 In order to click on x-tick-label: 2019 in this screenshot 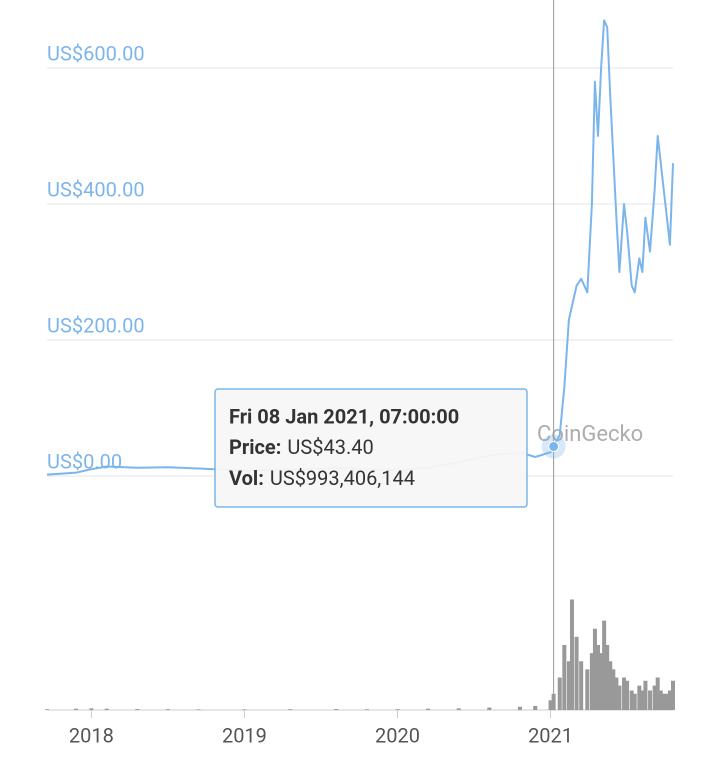, I will do `click(244, 735)`.